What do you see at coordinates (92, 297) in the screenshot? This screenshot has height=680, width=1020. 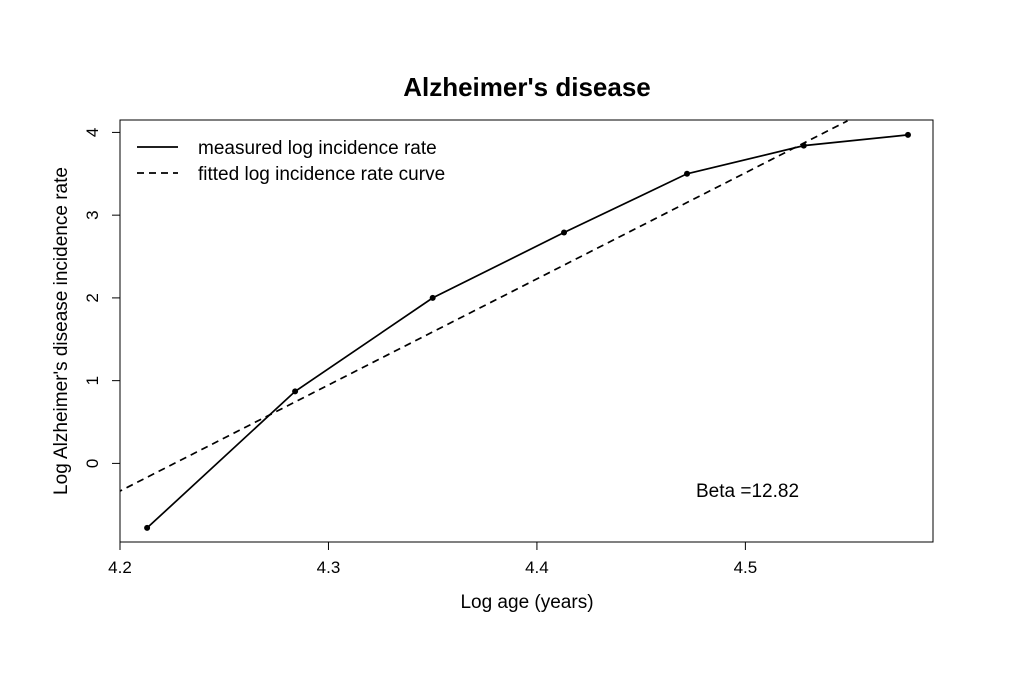 I see `y-tick-label: 2` at bounding box center [92, 297].